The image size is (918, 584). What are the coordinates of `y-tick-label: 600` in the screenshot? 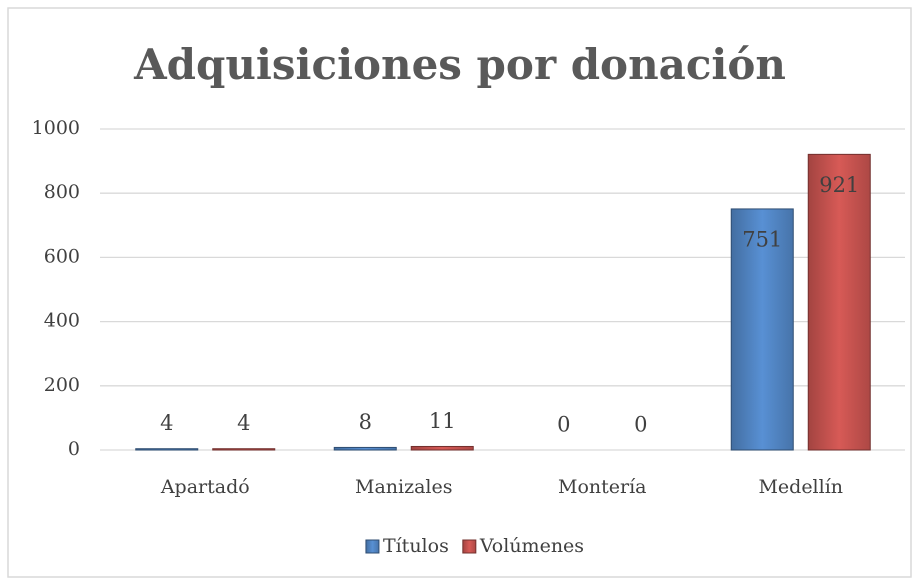 It's located at (62, 256).